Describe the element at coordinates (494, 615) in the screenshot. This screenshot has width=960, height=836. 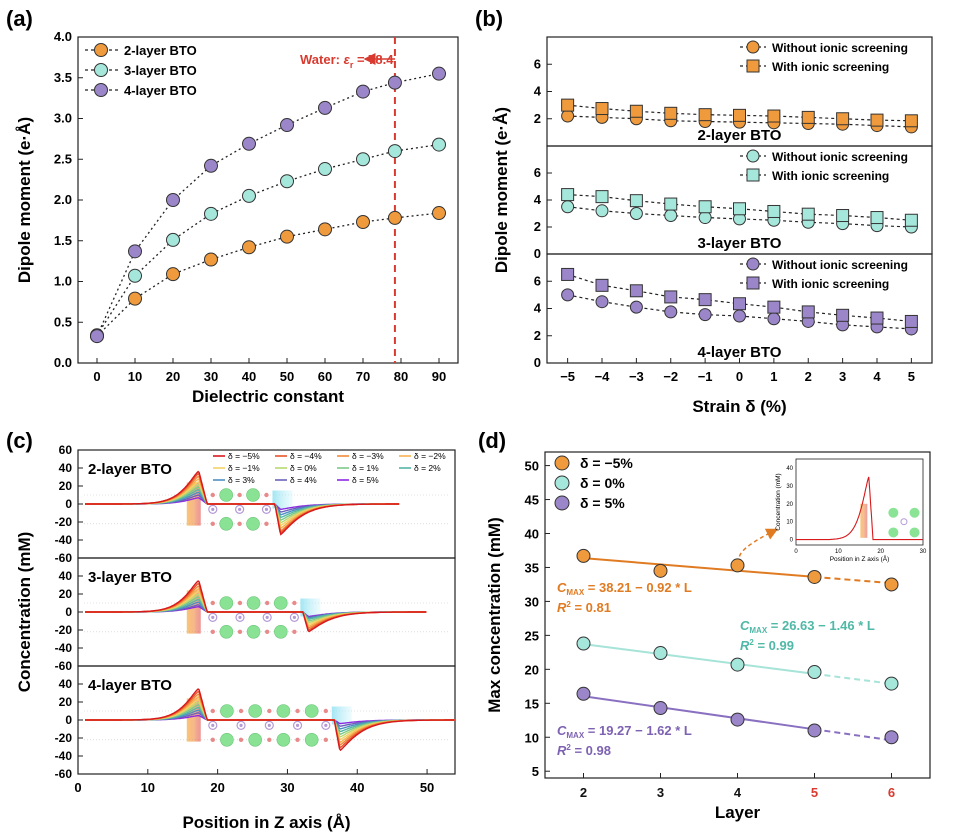
I see `y-axis-label: Max concentration (mM)` at that location.